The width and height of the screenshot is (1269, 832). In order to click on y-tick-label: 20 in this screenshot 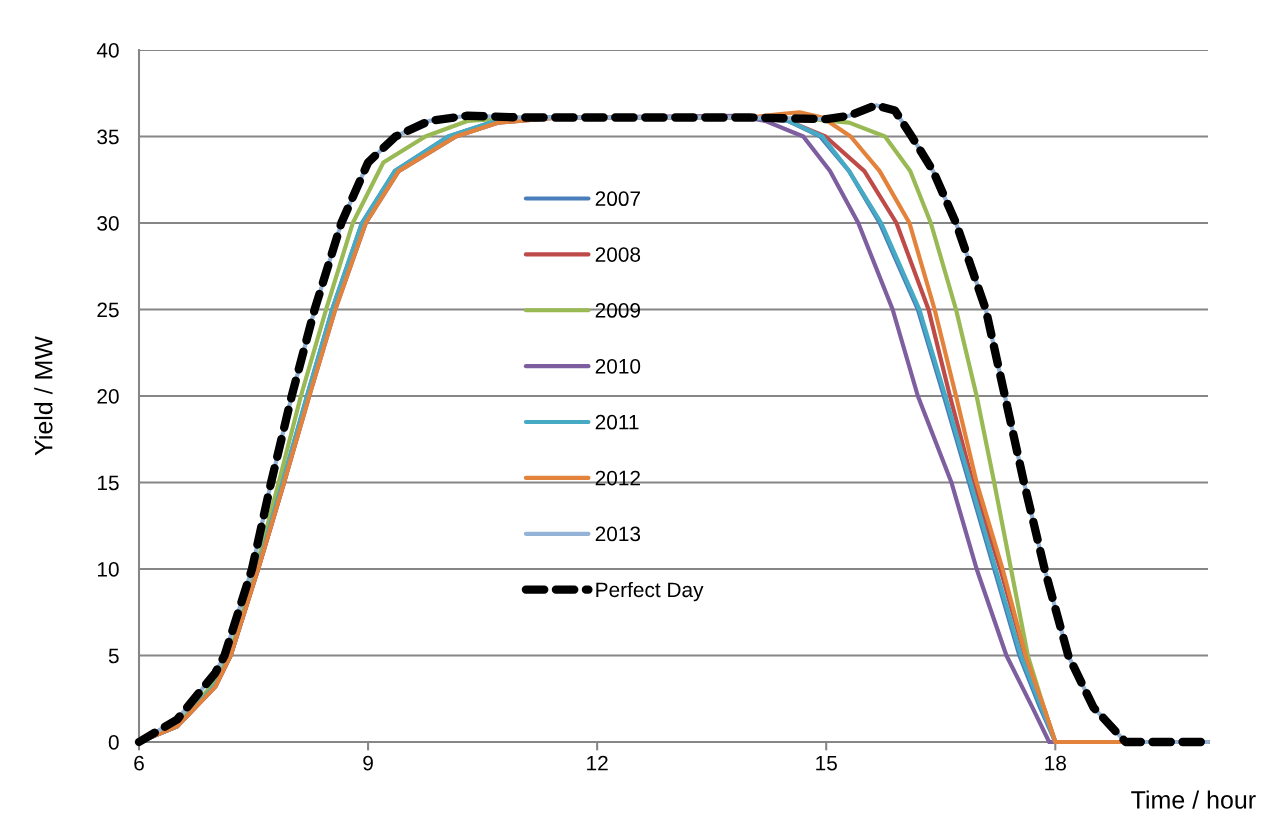, I will do `click(108, 396)`.